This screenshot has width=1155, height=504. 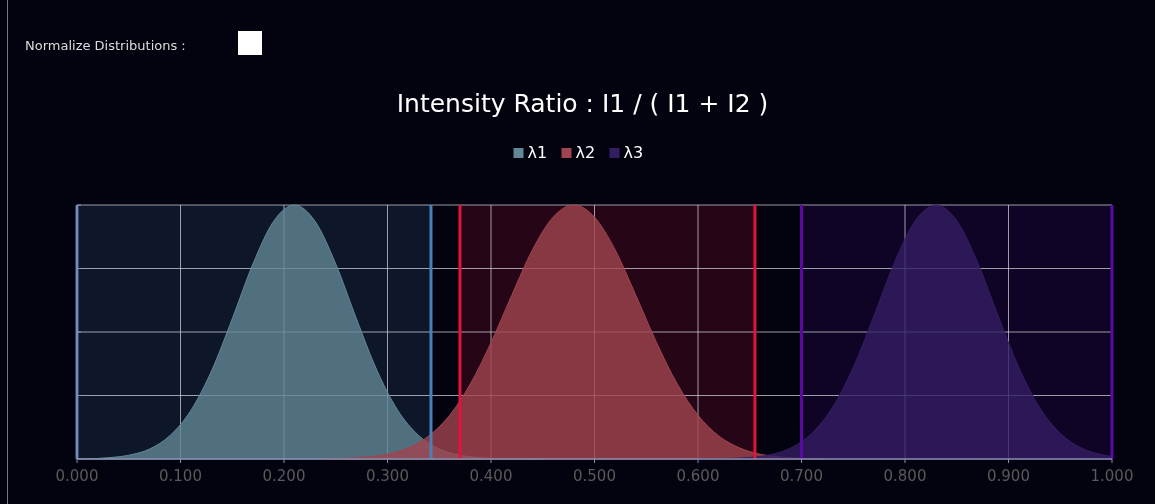 What do you see at coordinates (537, 152) in the screenshot?
I see `legend-label: λ1` at bounding box center [537, 152].